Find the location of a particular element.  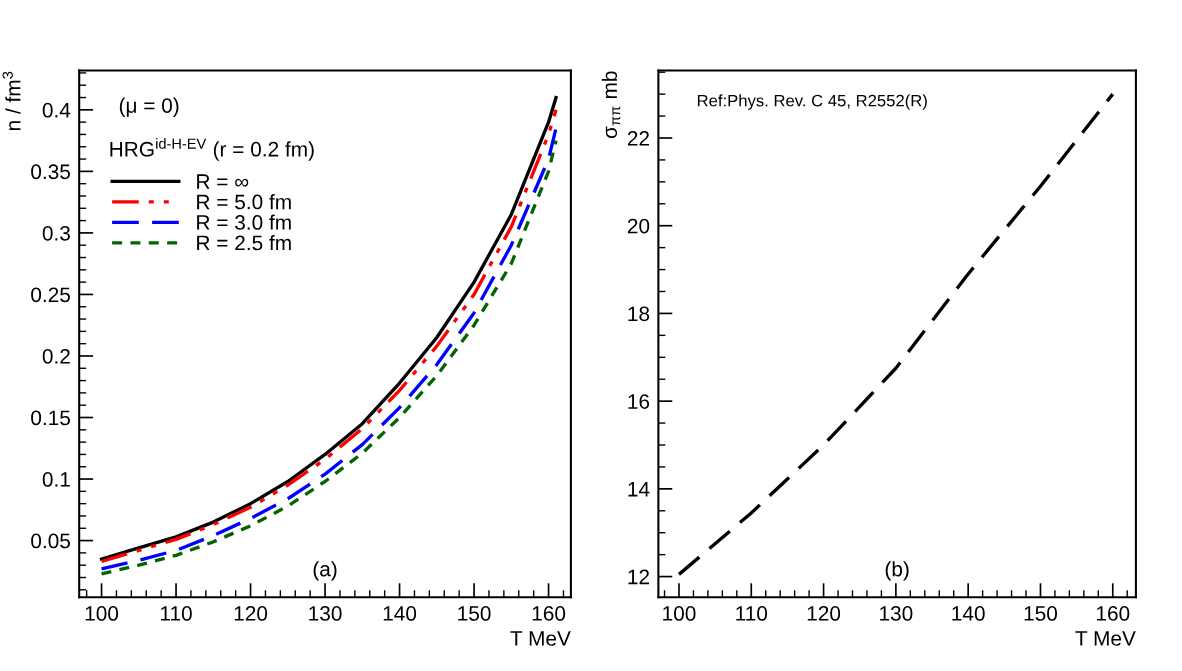

annotation: Ref:Phys. Rev. C 45, R2552(R) is located at coordinates (812, 102).